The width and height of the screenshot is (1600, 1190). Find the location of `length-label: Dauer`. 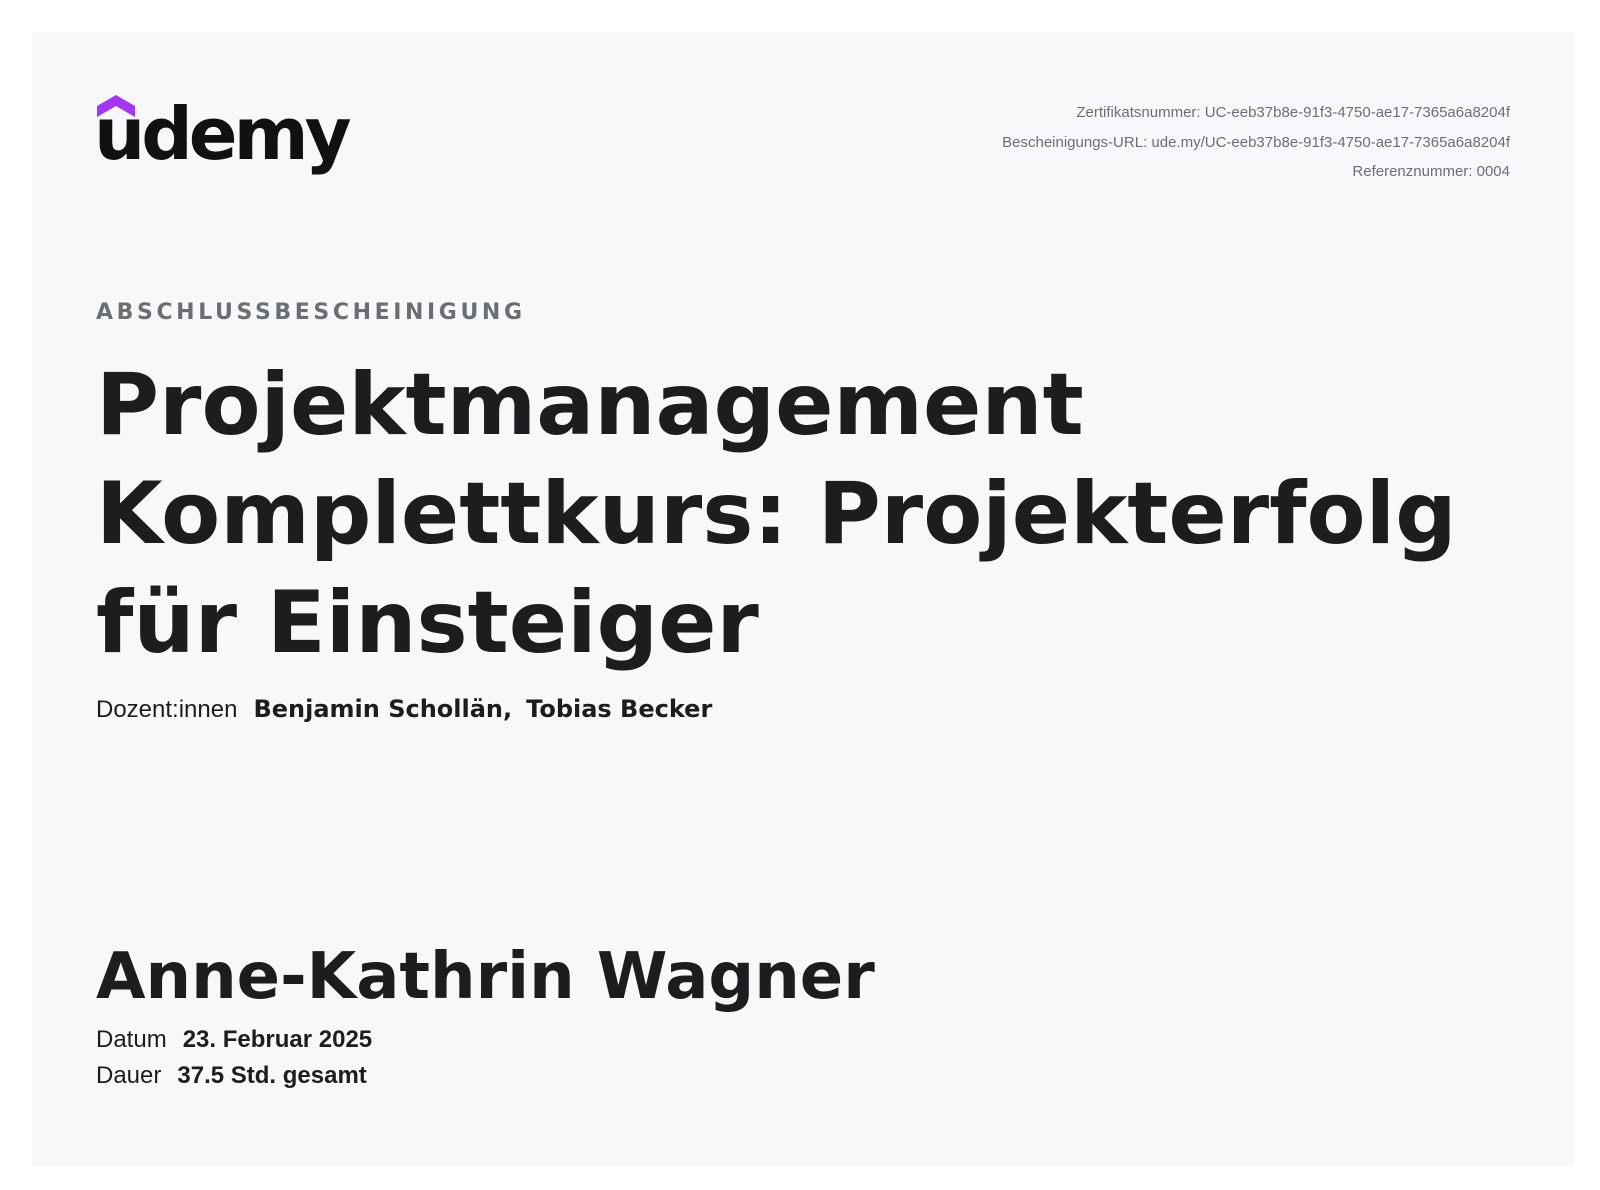

length-label: Dauer is located at coordinates (129, 1075).